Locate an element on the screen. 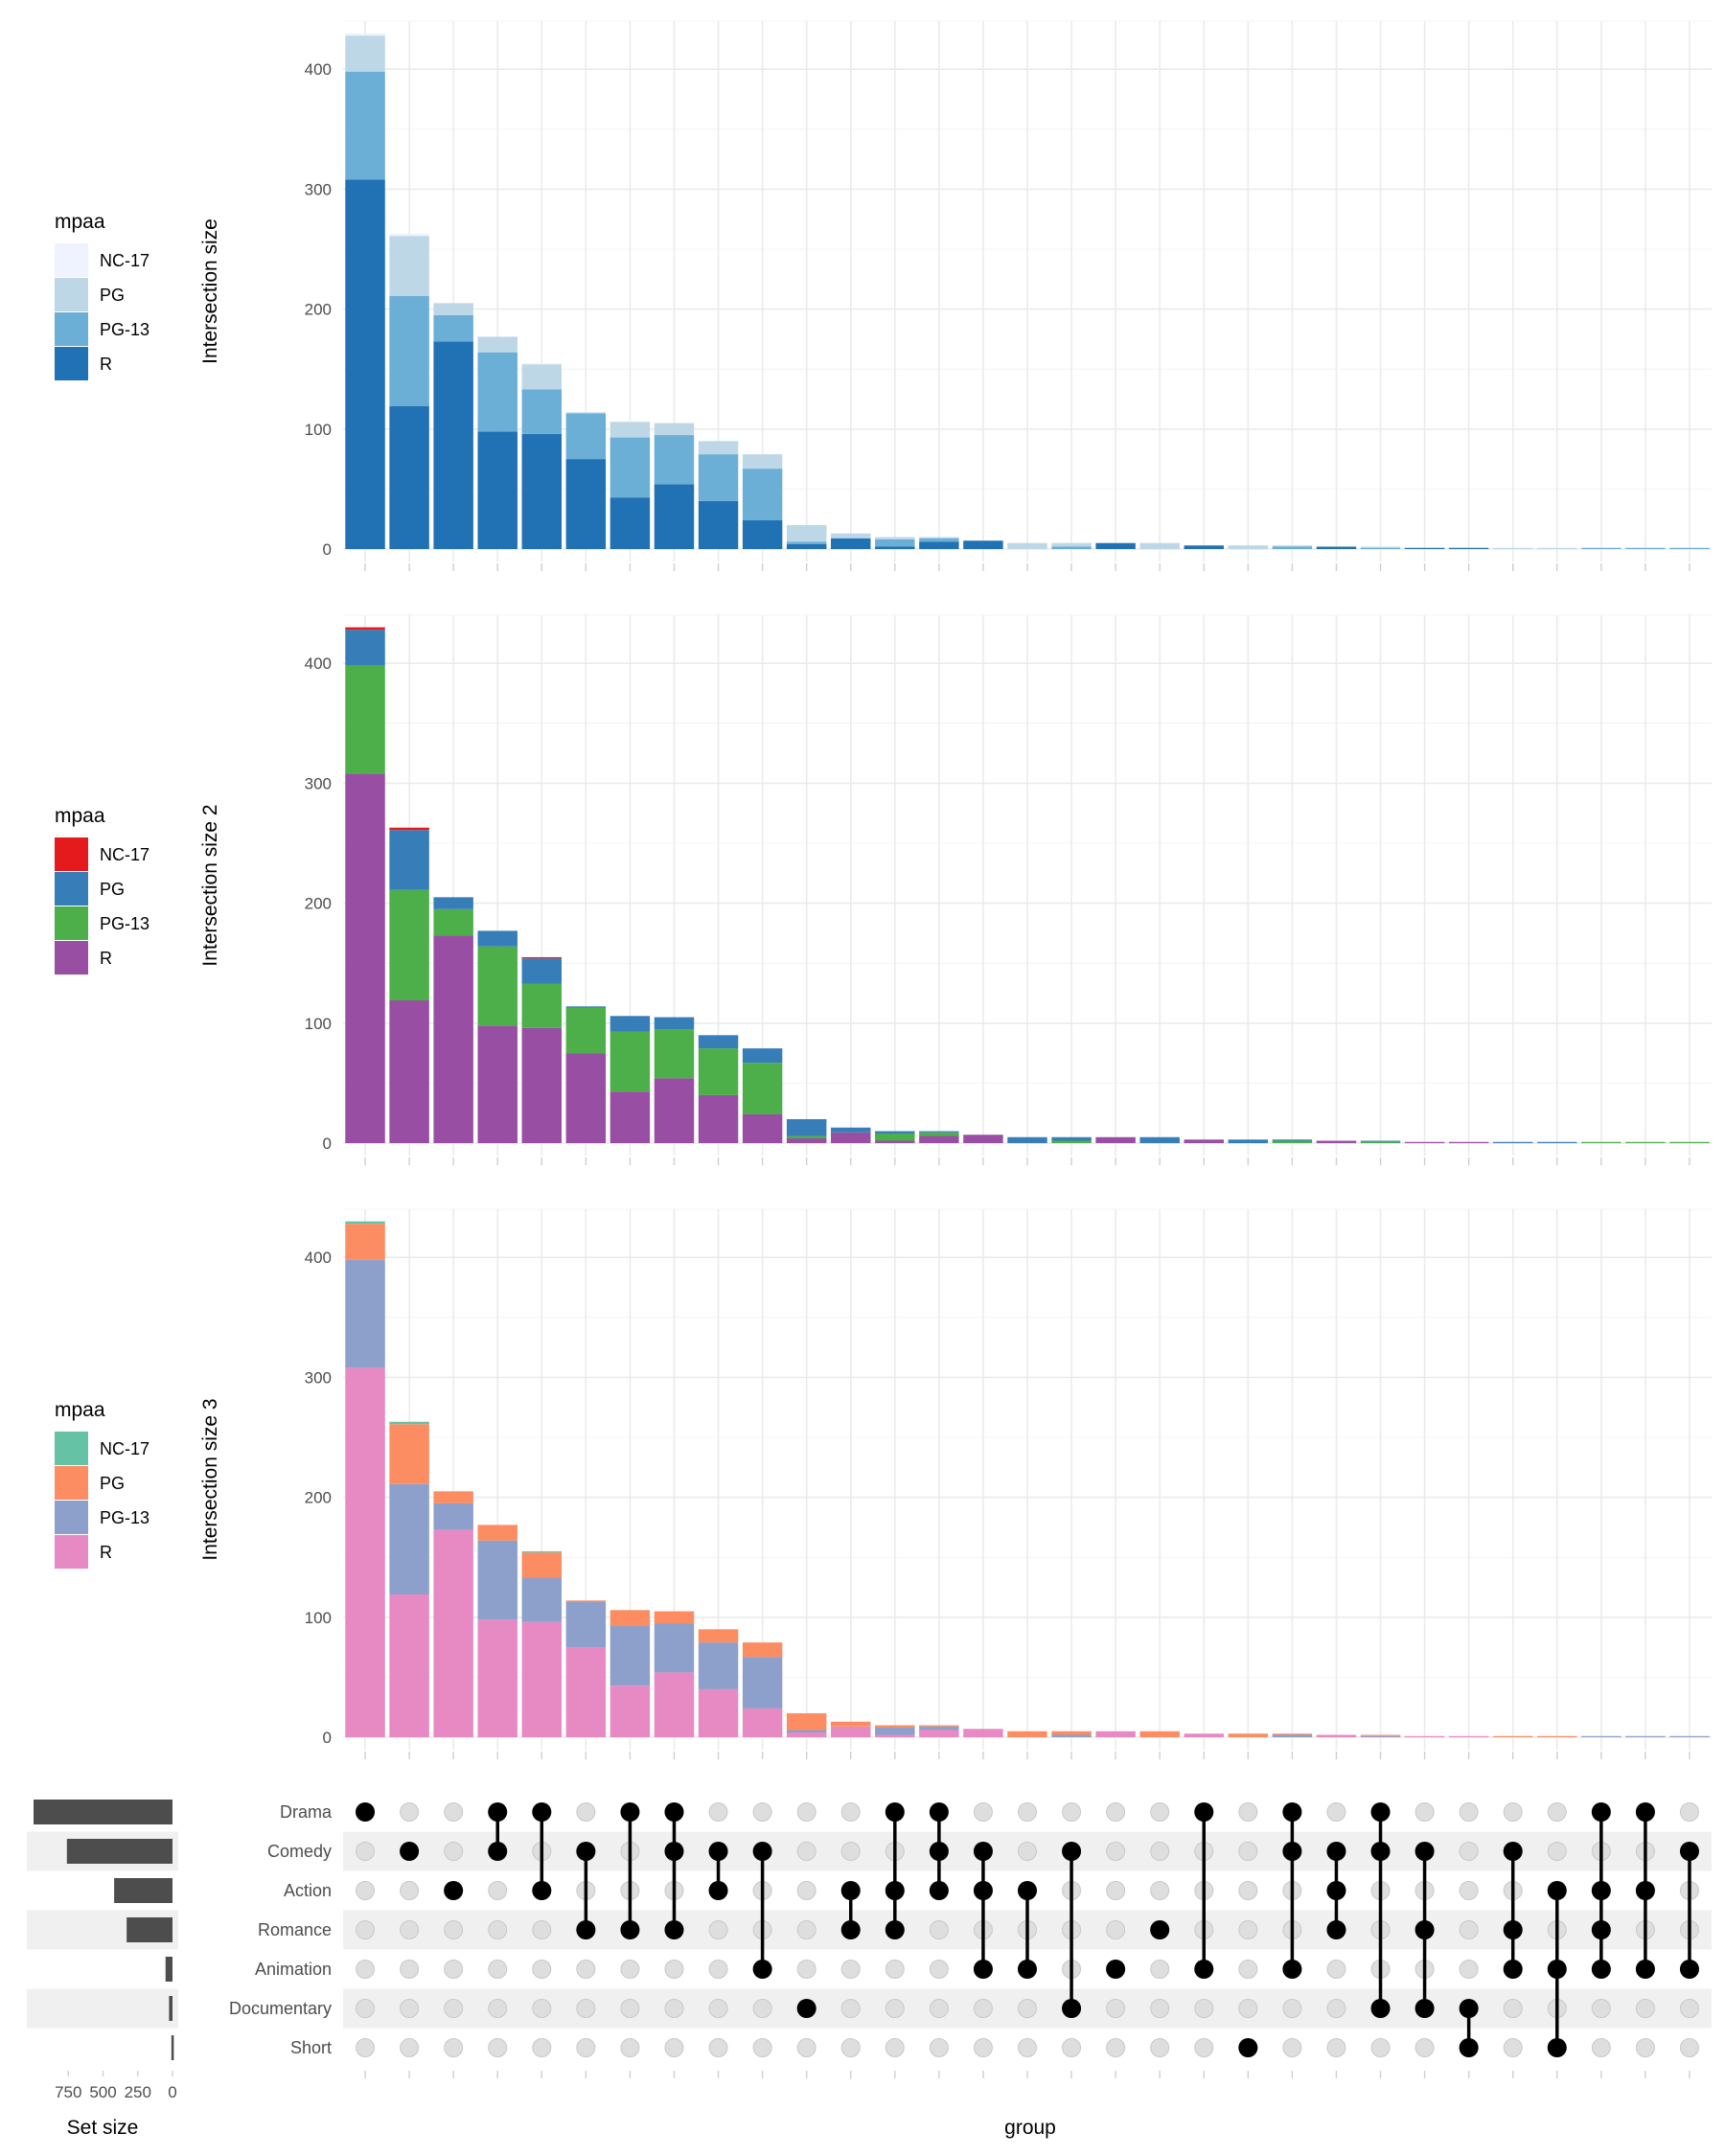 This screenshot has height=2156, width=1725. row-band is located at coordinates (102, 2008).